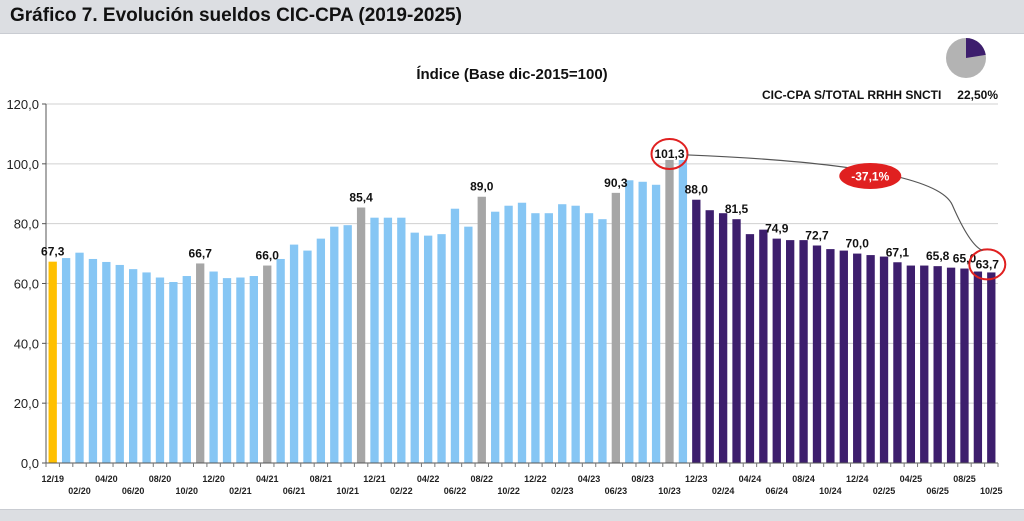  What do you see at coordinates (870, 177) in the screenshot?
I see `change-label: -37,1%` at bounding box center [870, 177].